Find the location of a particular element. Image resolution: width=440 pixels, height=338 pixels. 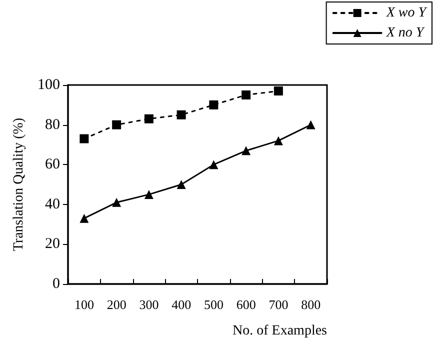

x-tick-label: 200 is located at coordinates (116, 304).